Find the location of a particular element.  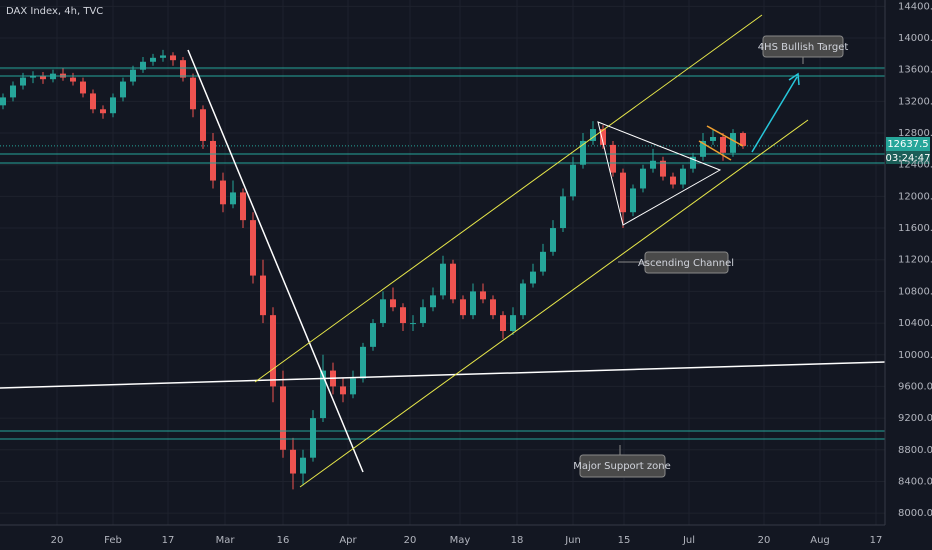

x-tick-label: 16 is located at coordinates (283, 540).